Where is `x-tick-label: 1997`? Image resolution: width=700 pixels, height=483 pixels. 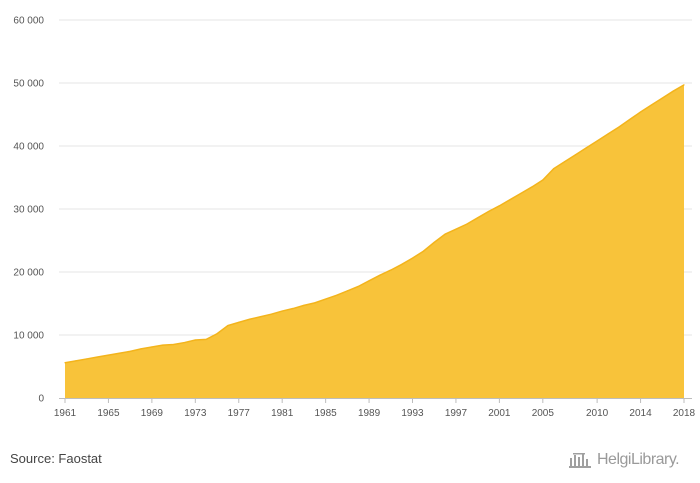 x-tick-label: 1997 is located at coordinates (456, 413).